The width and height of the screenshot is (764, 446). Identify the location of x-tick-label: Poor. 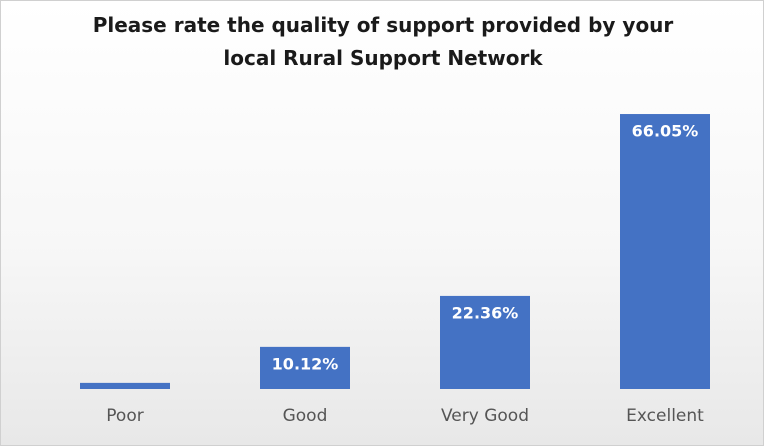
(124, 416).